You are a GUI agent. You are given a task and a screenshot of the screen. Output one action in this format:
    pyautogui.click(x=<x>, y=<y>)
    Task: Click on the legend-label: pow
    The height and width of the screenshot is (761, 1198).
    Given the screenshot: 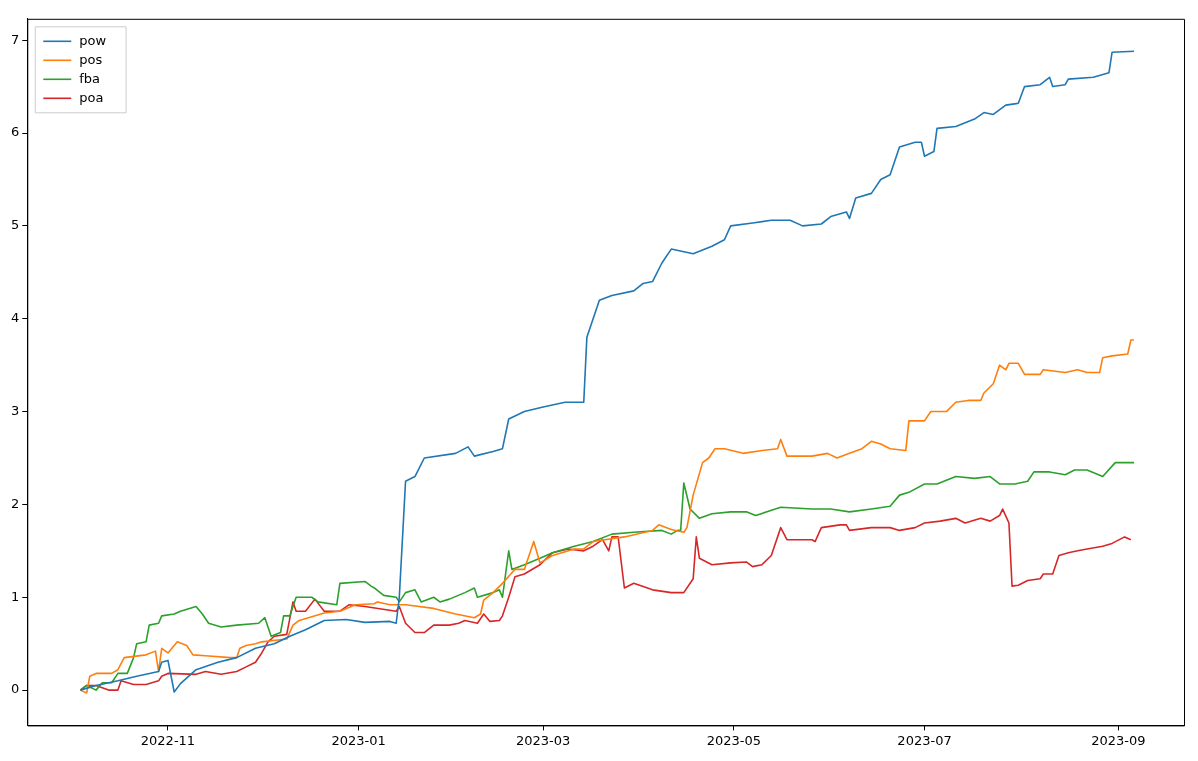 What is the action you would take?
    pyautogui.click(x=93, y=40)
    